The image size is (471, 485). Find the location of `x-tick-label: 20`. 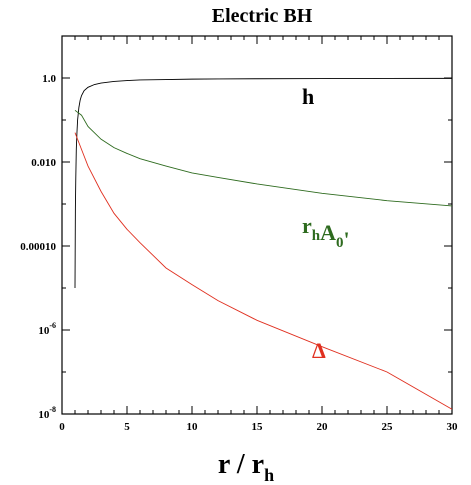

x-tick-label: 20 is located at coordinates (323, 427).